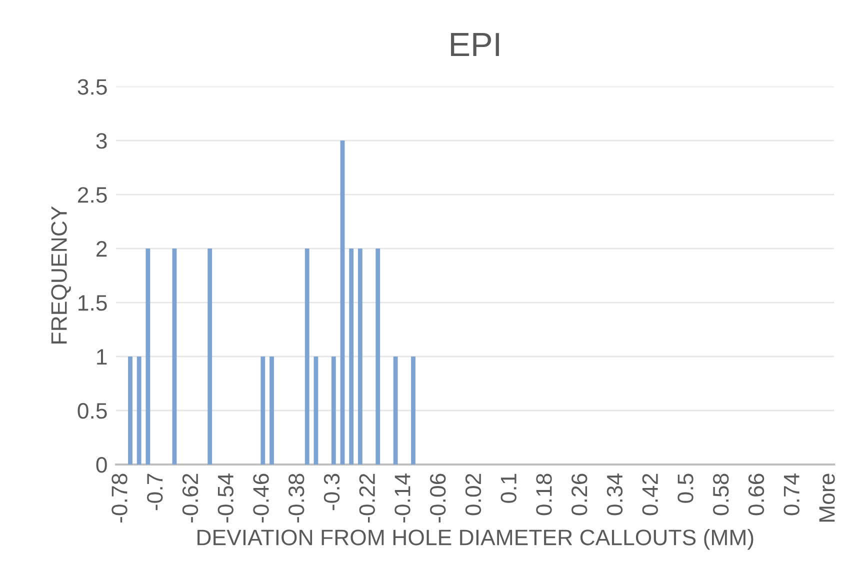 The image size is (860, 577). I want to click on x-tick-label: -0.22, so click(367, 498).